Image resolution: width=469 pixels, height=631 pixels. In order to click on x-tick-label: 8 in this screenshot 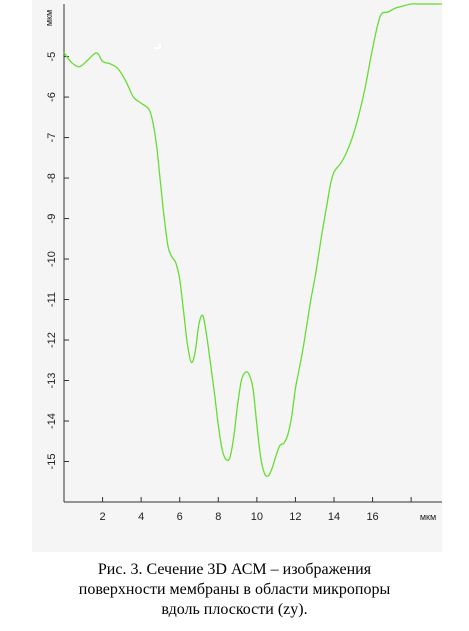, I will do `click(218, 517)`.